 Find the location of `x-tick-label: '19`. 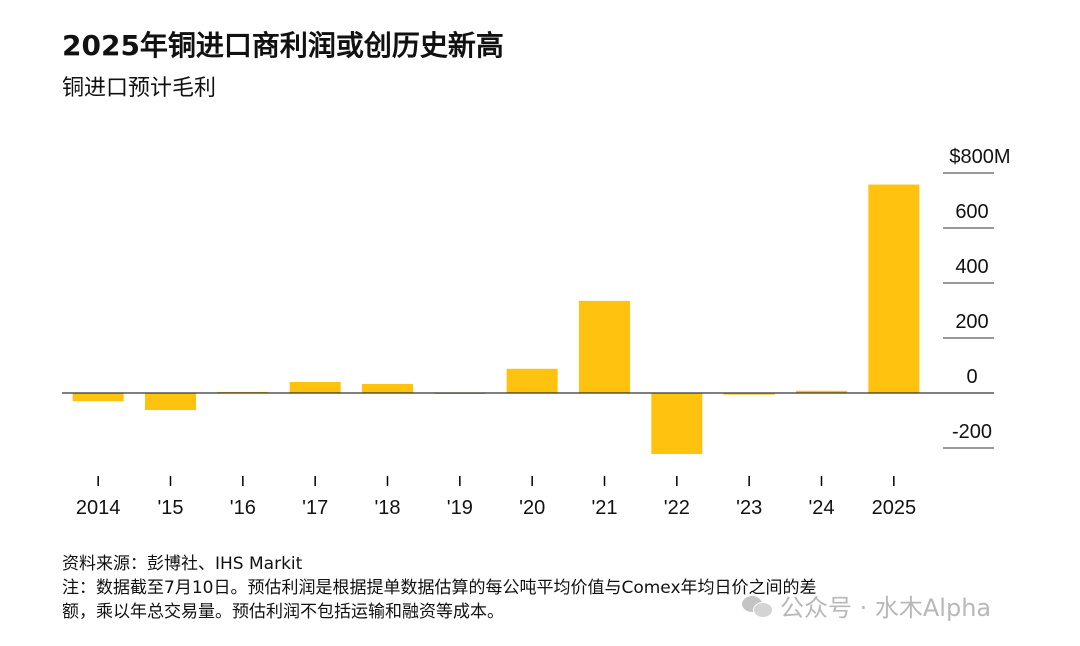

x-tick-label: '19 is located at coordinates (460, 508).